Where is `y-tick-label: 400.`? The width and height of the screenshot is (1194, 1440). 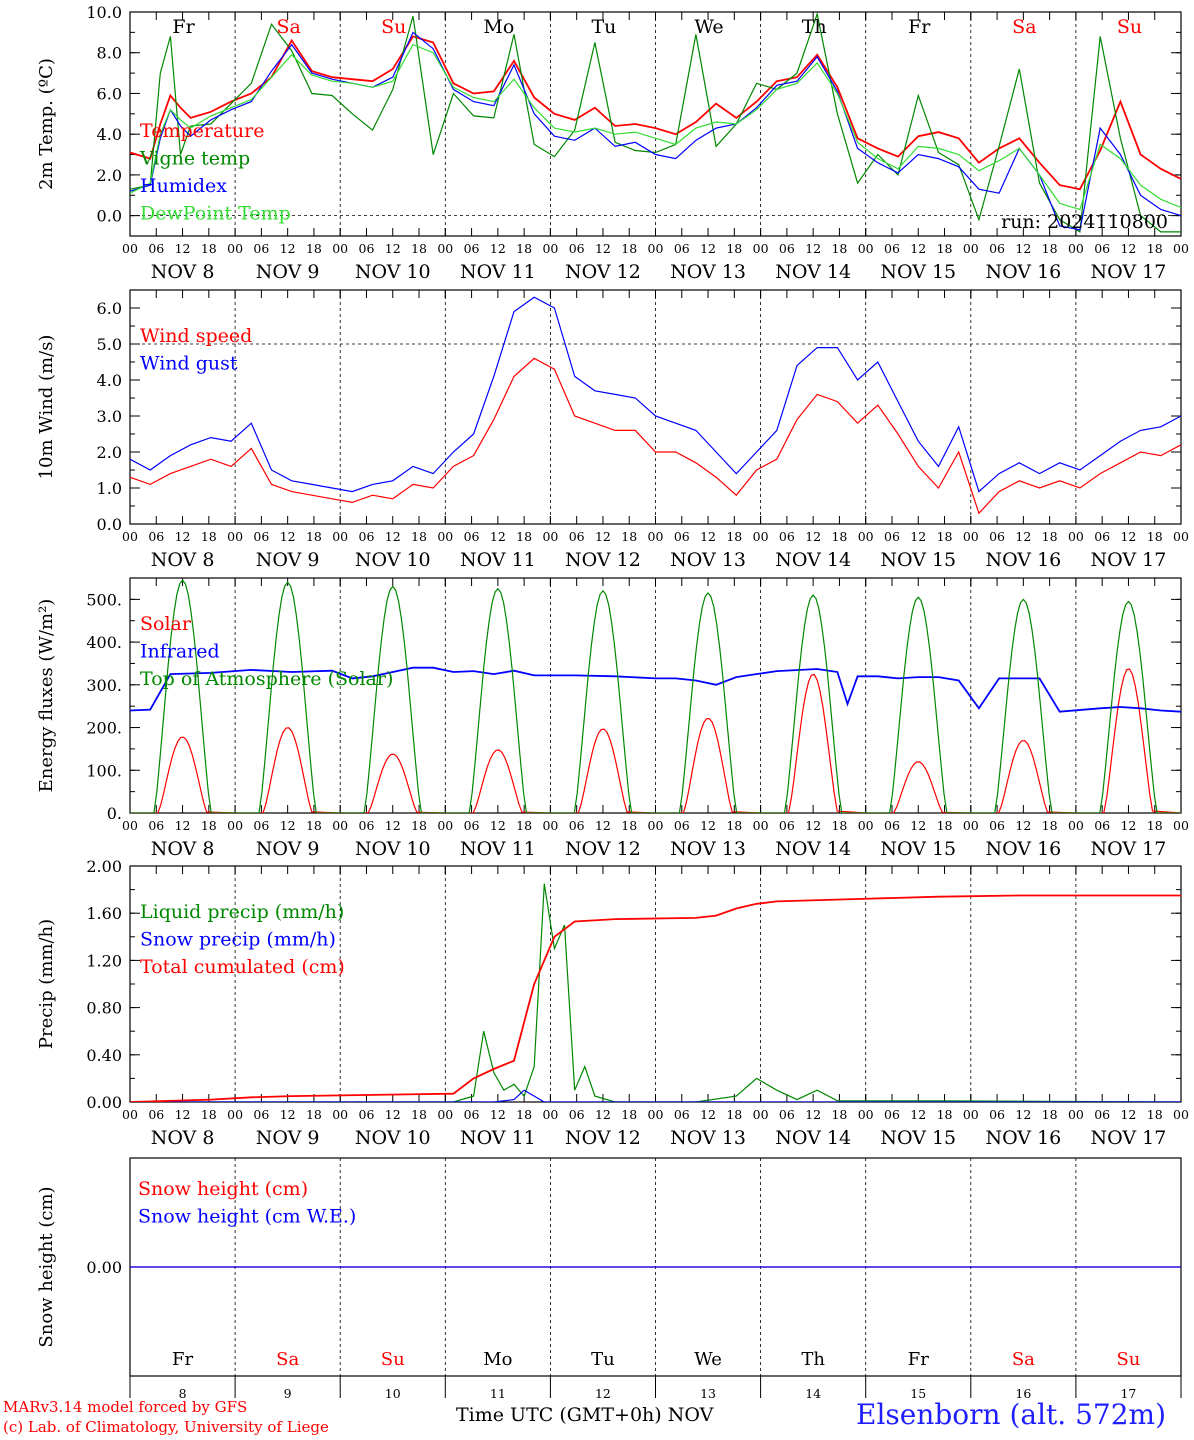 y-tick-label: 400. is located at coordinates (104, 642).